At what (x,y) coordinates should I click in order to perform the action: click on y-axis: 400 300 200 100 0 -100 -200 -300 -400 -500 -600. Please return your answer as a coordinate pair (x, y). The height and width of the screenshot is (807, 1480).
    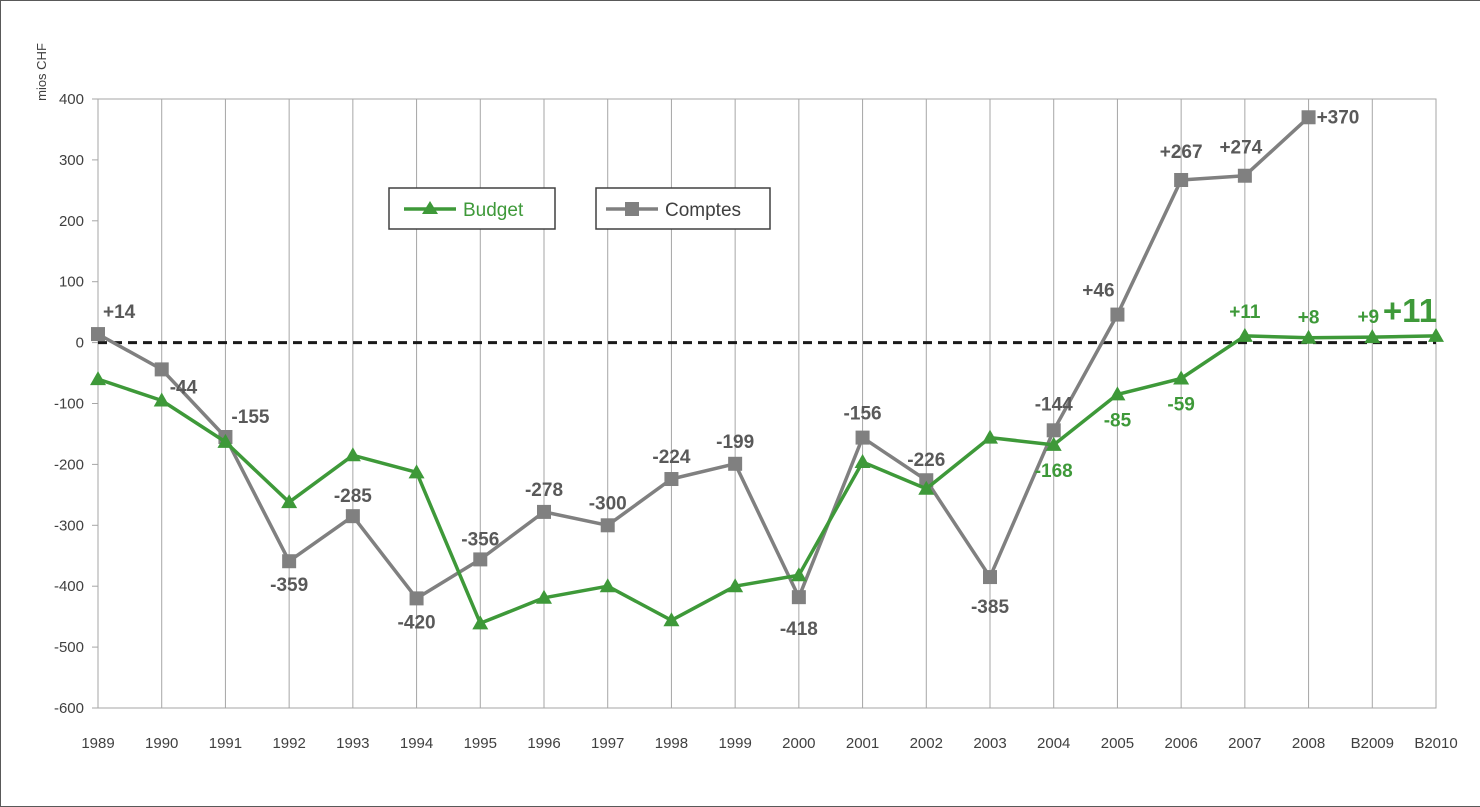
    Looking at the image, I should click on (76, 404).